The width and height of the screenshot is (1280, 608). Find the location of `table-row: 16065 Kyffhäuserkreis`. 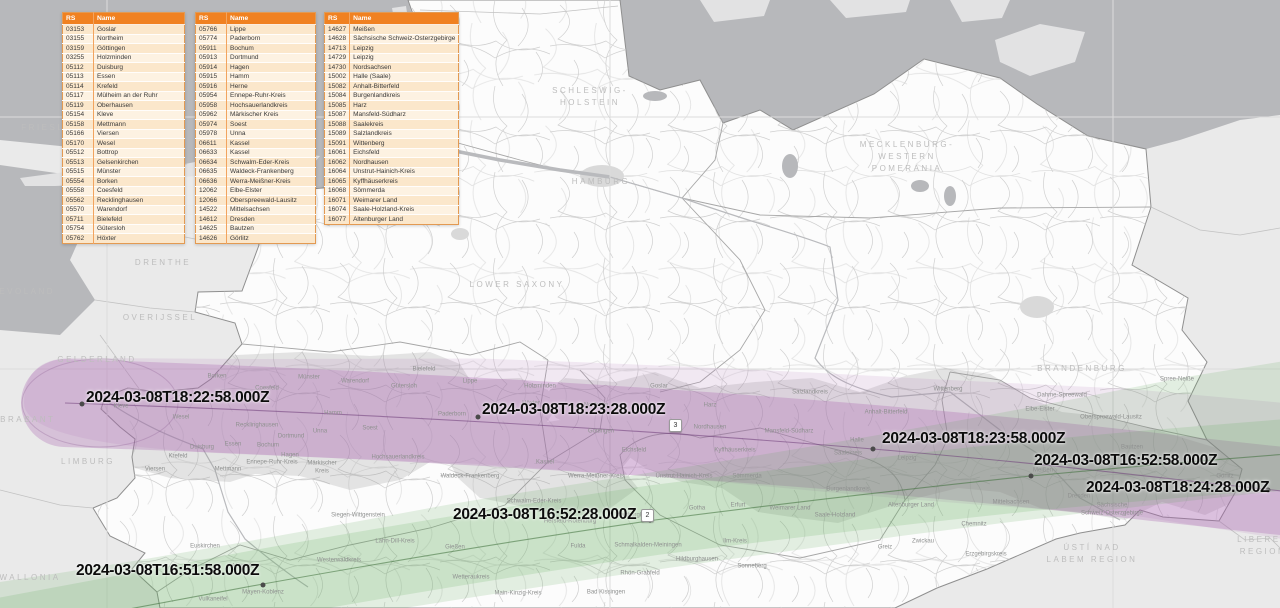

table-row: 16065 Kyffhäuserkreis is located at coordinates (391, 181).